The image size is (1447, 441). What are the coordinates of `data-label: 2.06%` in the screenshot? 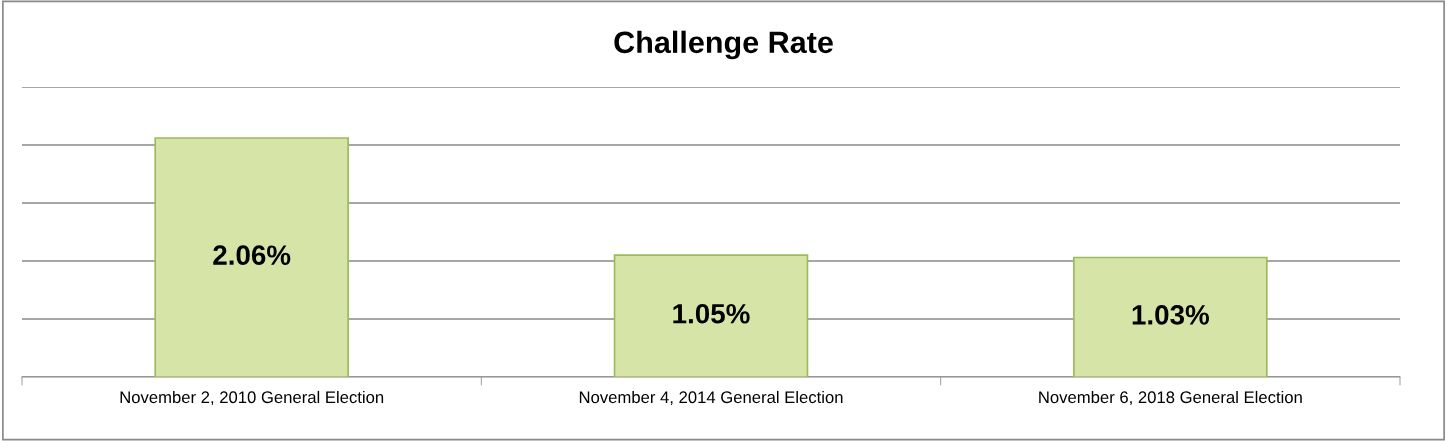 It's located at (252, 255).